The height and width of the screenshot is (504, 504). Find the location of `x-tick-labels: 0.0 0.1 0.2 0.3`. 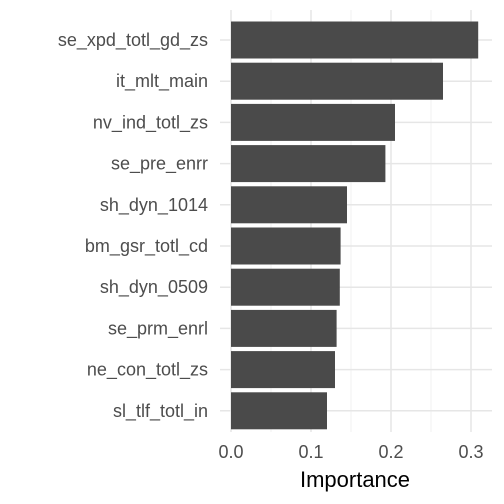

x-tick-labels: 0.0 0.1 0.2 0.3 is located at coordinates (350, 452).